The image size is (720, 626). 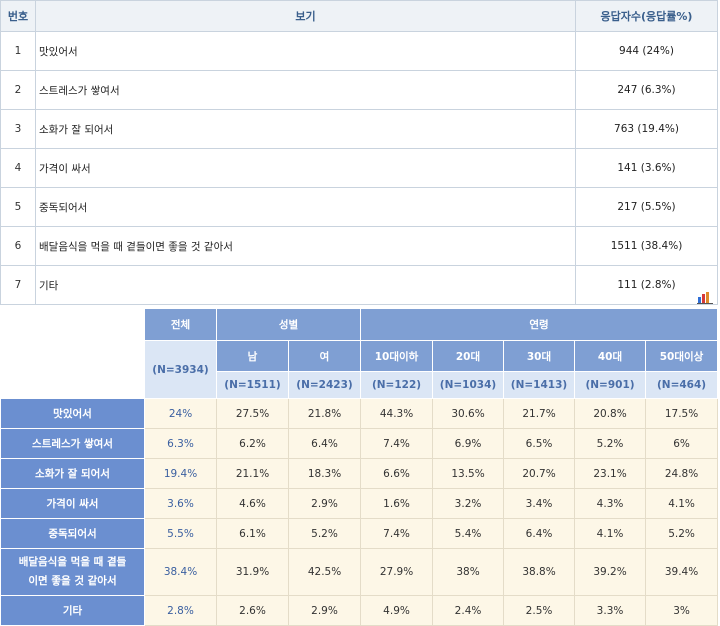 I want to click on question-row: 4 가격이 싸서 141 (3.6%), so click(x=359, y=168).